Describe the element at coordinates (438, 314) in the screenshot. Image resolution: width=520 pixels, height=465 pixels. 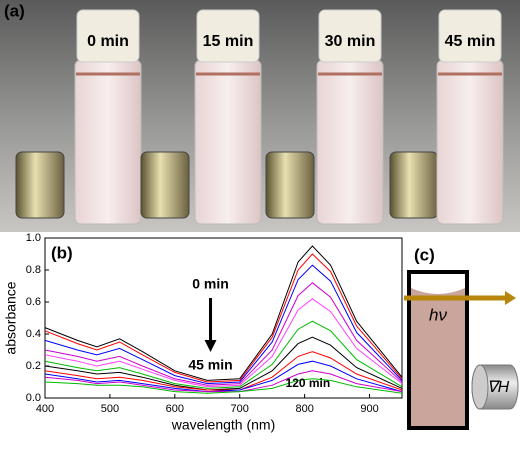
I see `beam-label: hν` at that location.